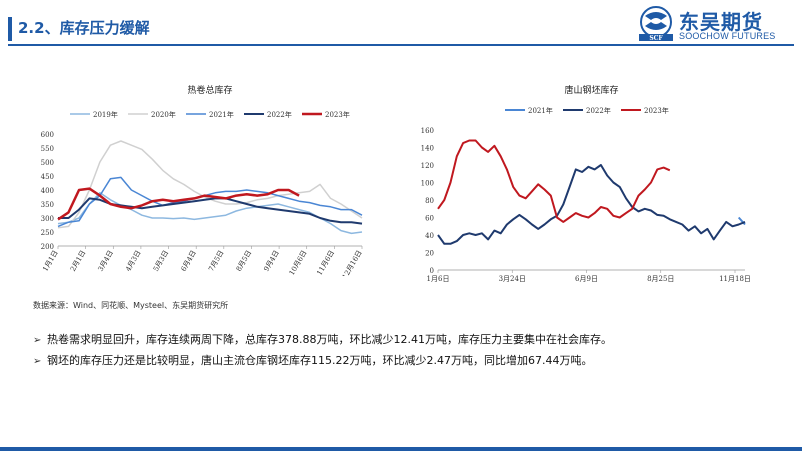 Image resolution: width=802 pixels, height=451 pixels. Describe the element at coordinates (161, 261) in the screenshot. I see `x-tick-label: 5月3日` at that location.